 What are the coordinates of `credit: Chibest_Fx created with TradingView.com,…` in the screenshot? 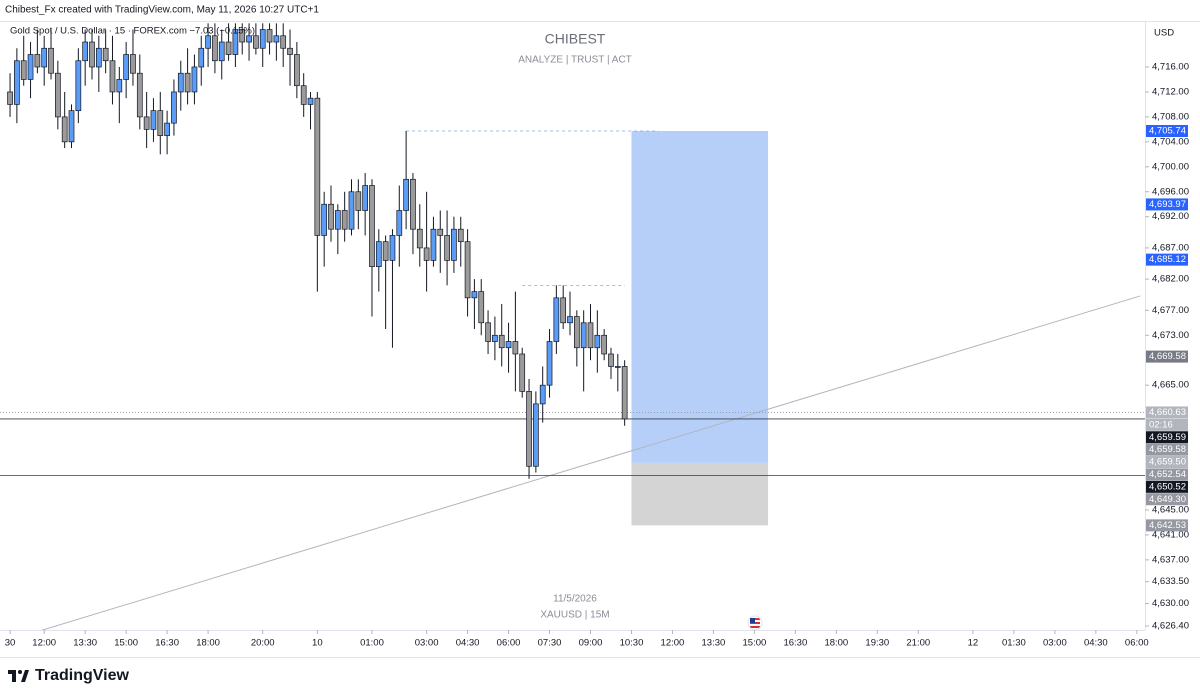 It's located at (162, 10).